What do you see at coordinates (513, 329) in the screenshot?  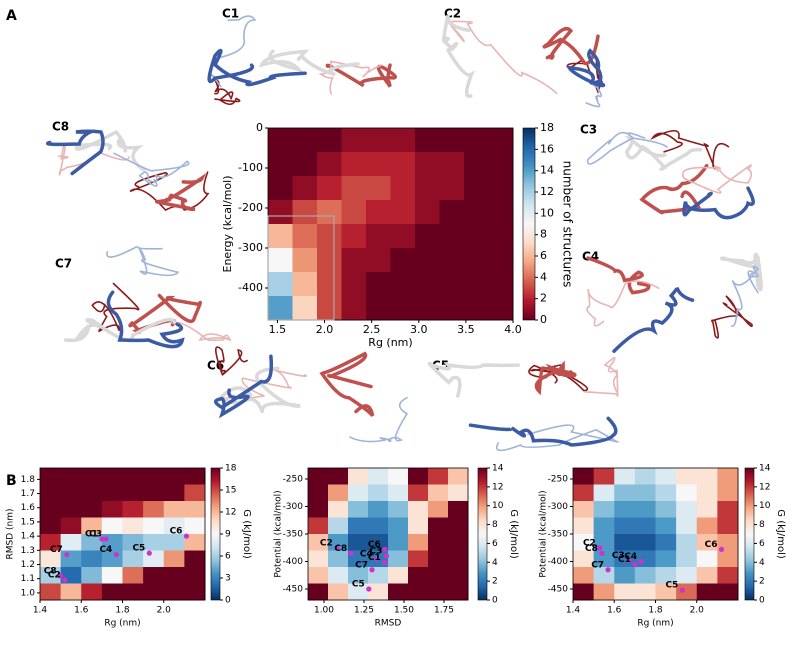 I see `x-tick-label: 4.0` at bounding box center [513, 329].